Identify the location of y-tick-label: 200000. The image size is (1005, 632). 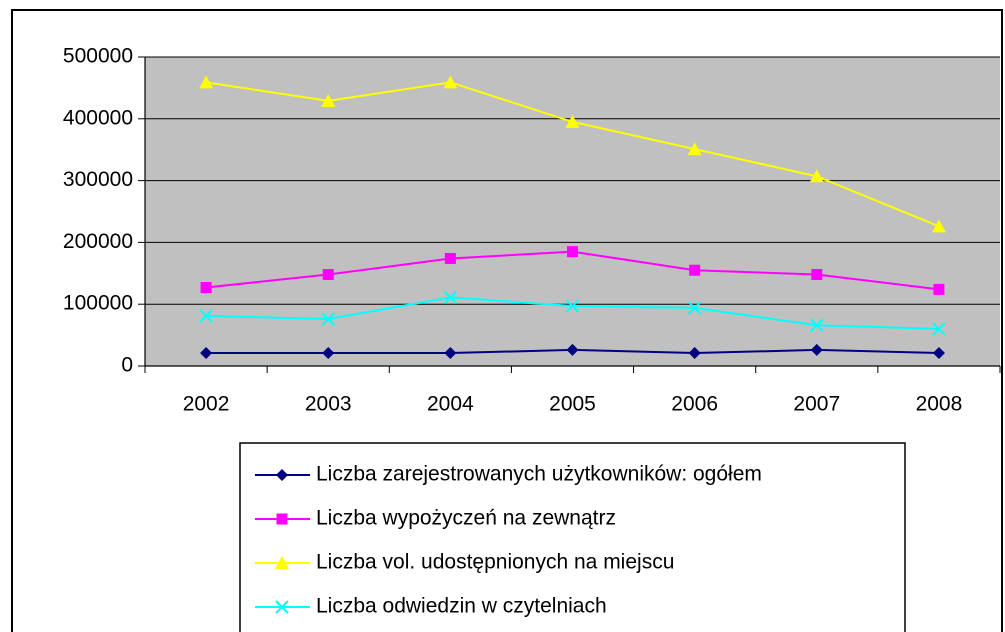
(98, 241).